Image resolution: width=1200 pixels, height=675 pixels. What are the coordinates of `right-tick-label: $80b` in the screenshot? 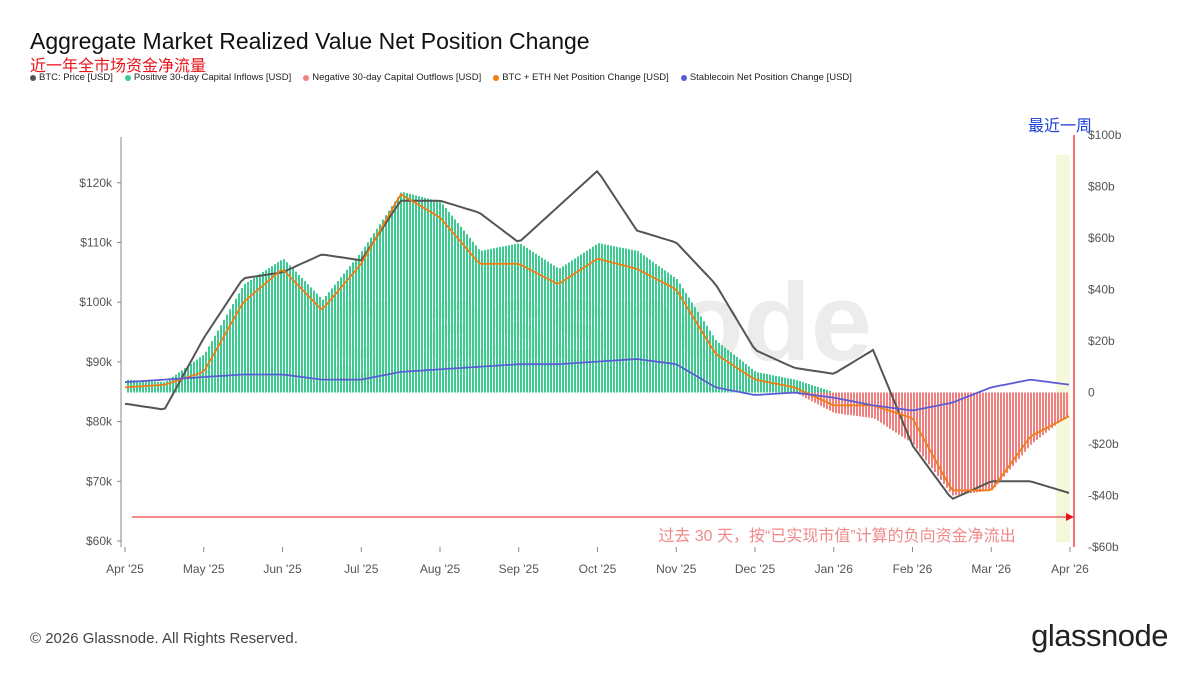 It's located at (1101, 187).